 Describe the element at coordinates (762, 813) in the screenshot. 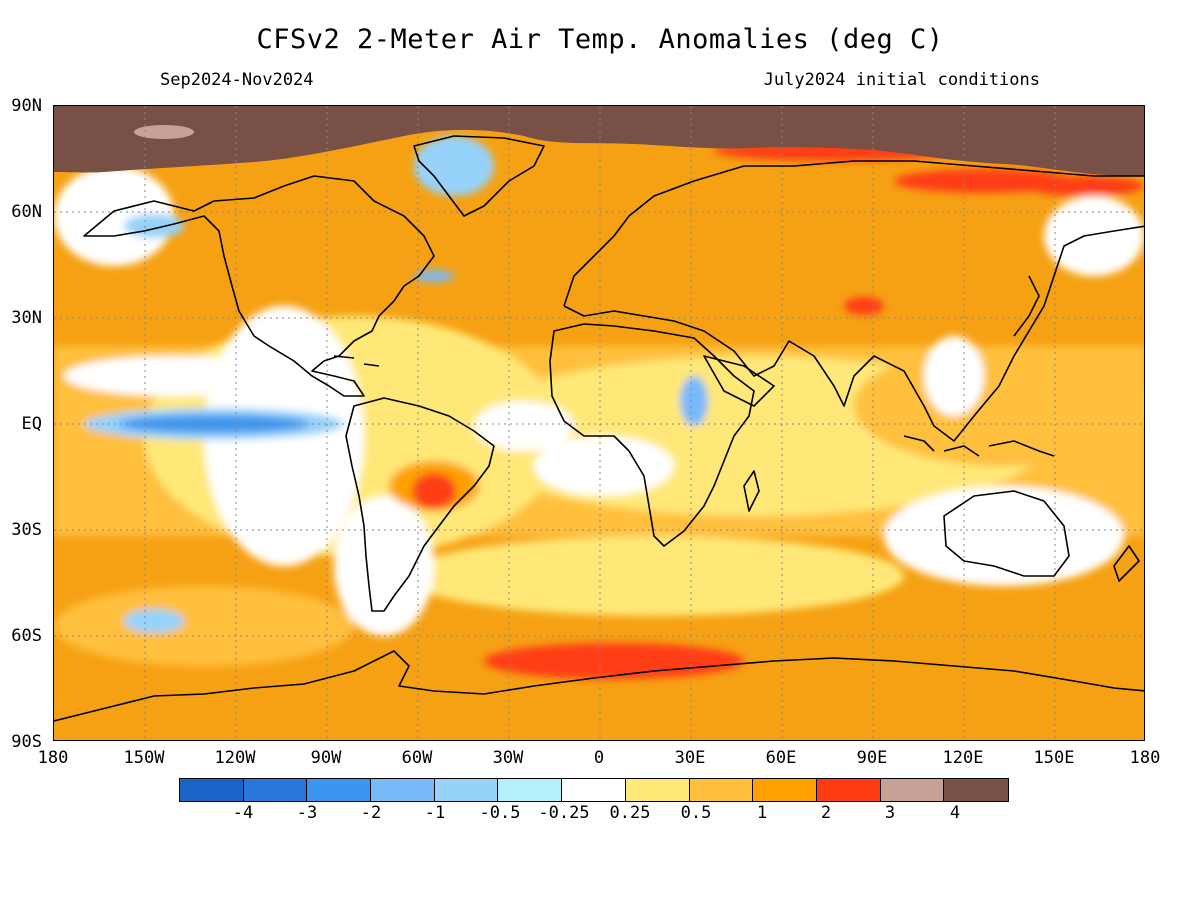

I see `legend-tick-label: 1` at that location.